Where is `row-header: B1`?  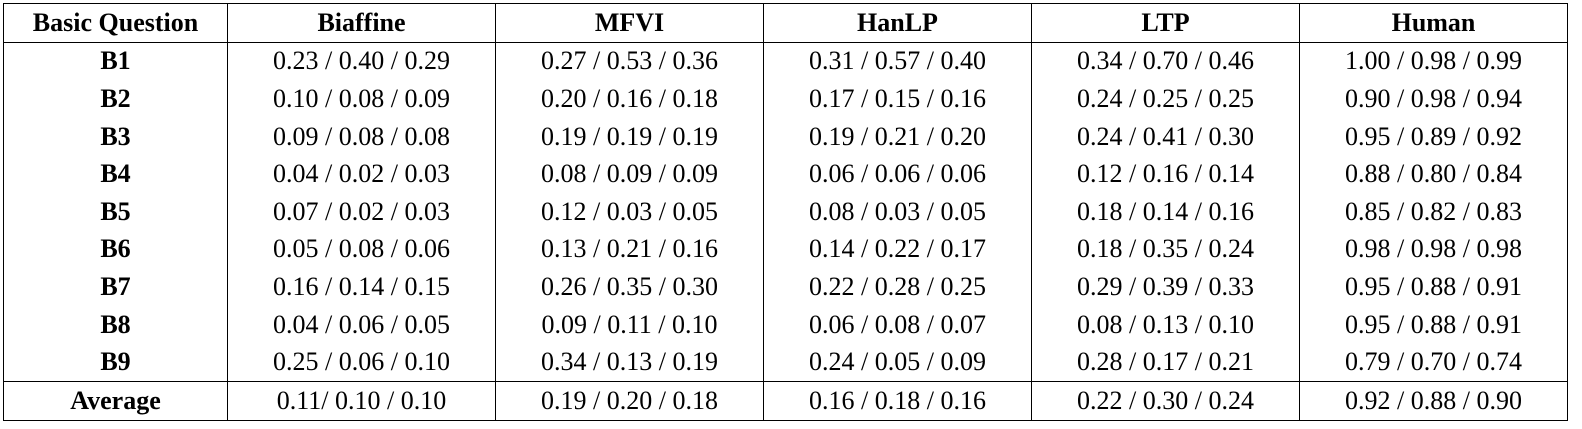
row-header: B1 is located at coordinates (115, 61).